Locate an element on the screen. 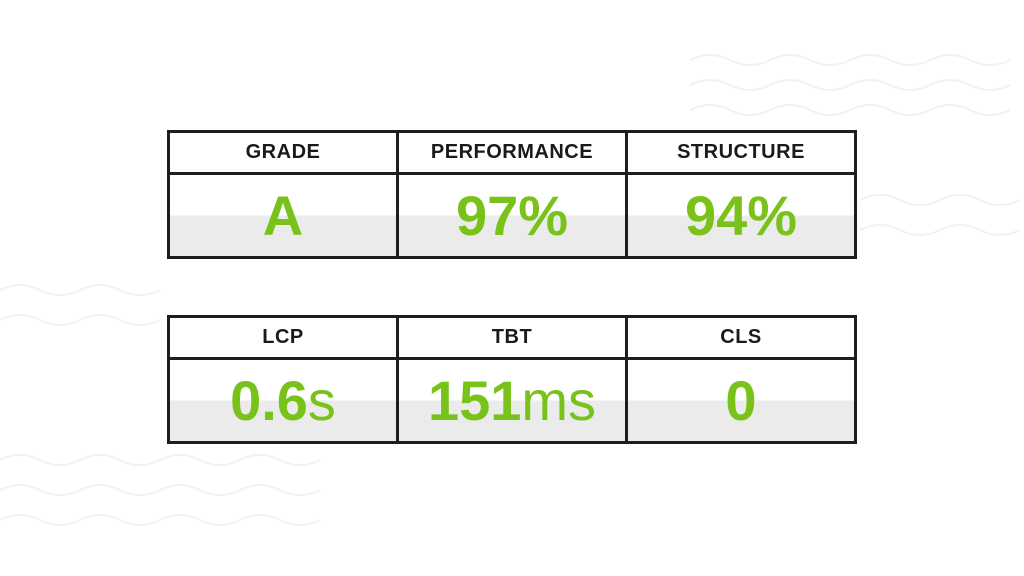 This screenshot has width=1024, height=576. score-value: 0 is located at coordinates (741, 400).